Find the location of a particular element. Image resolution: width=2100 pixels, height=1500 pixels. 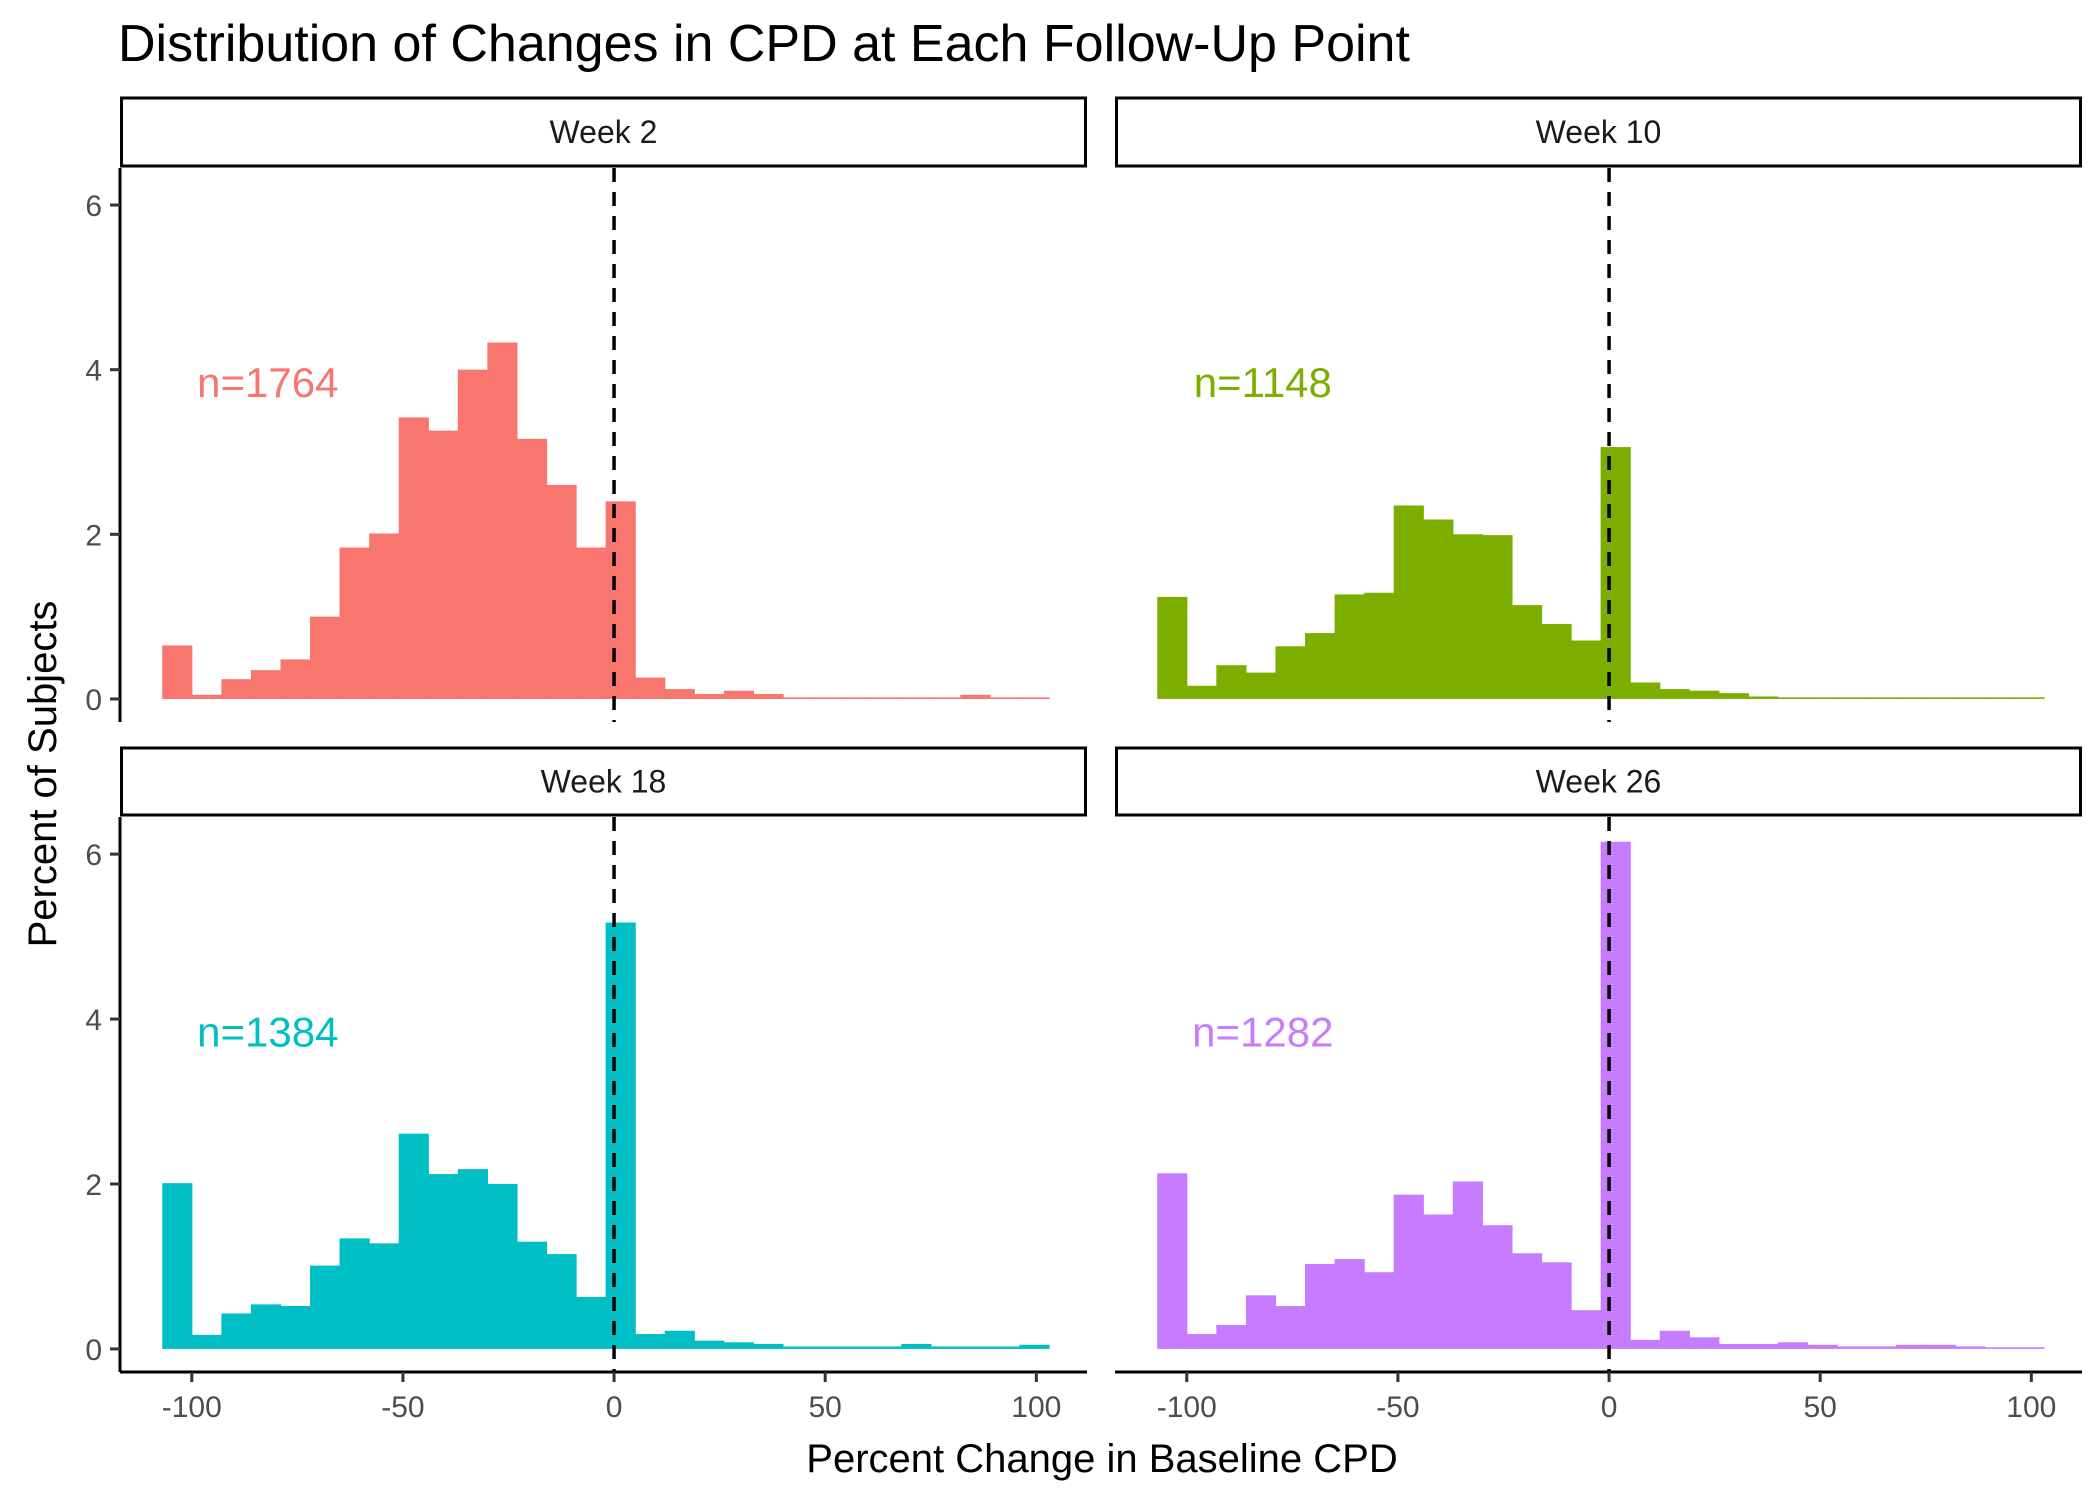

facet-strip-label: Week 10 is located at coordinates (1599, 132).